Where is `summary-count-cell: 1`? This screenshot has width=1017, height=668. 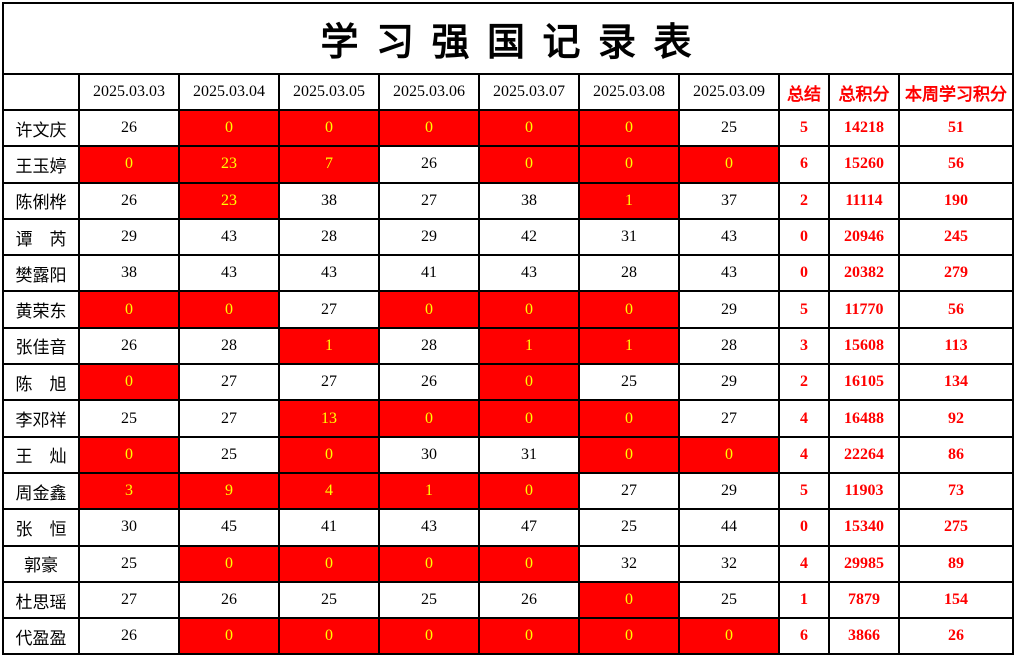 summary-count-cell: 1 is located at coordinates (804, 600).